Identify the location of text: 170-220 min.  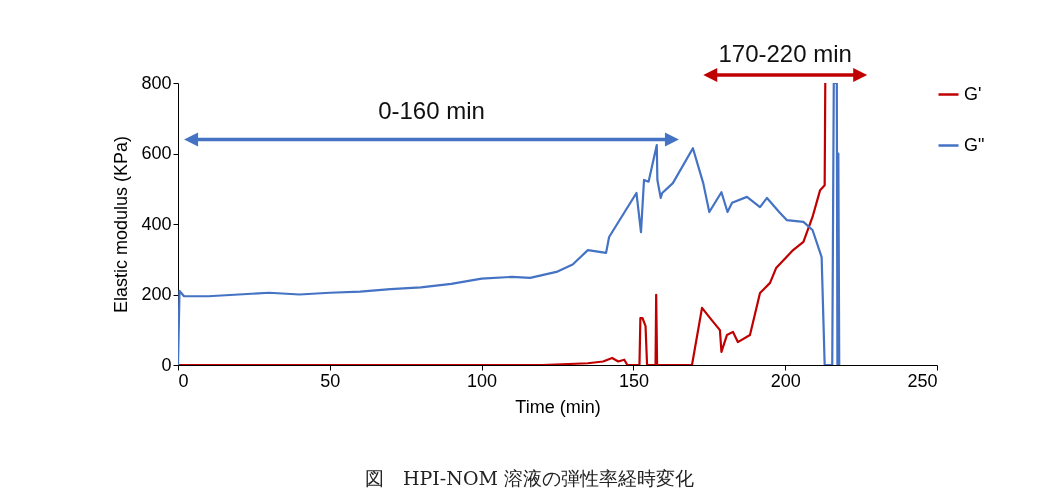
(785, 54).